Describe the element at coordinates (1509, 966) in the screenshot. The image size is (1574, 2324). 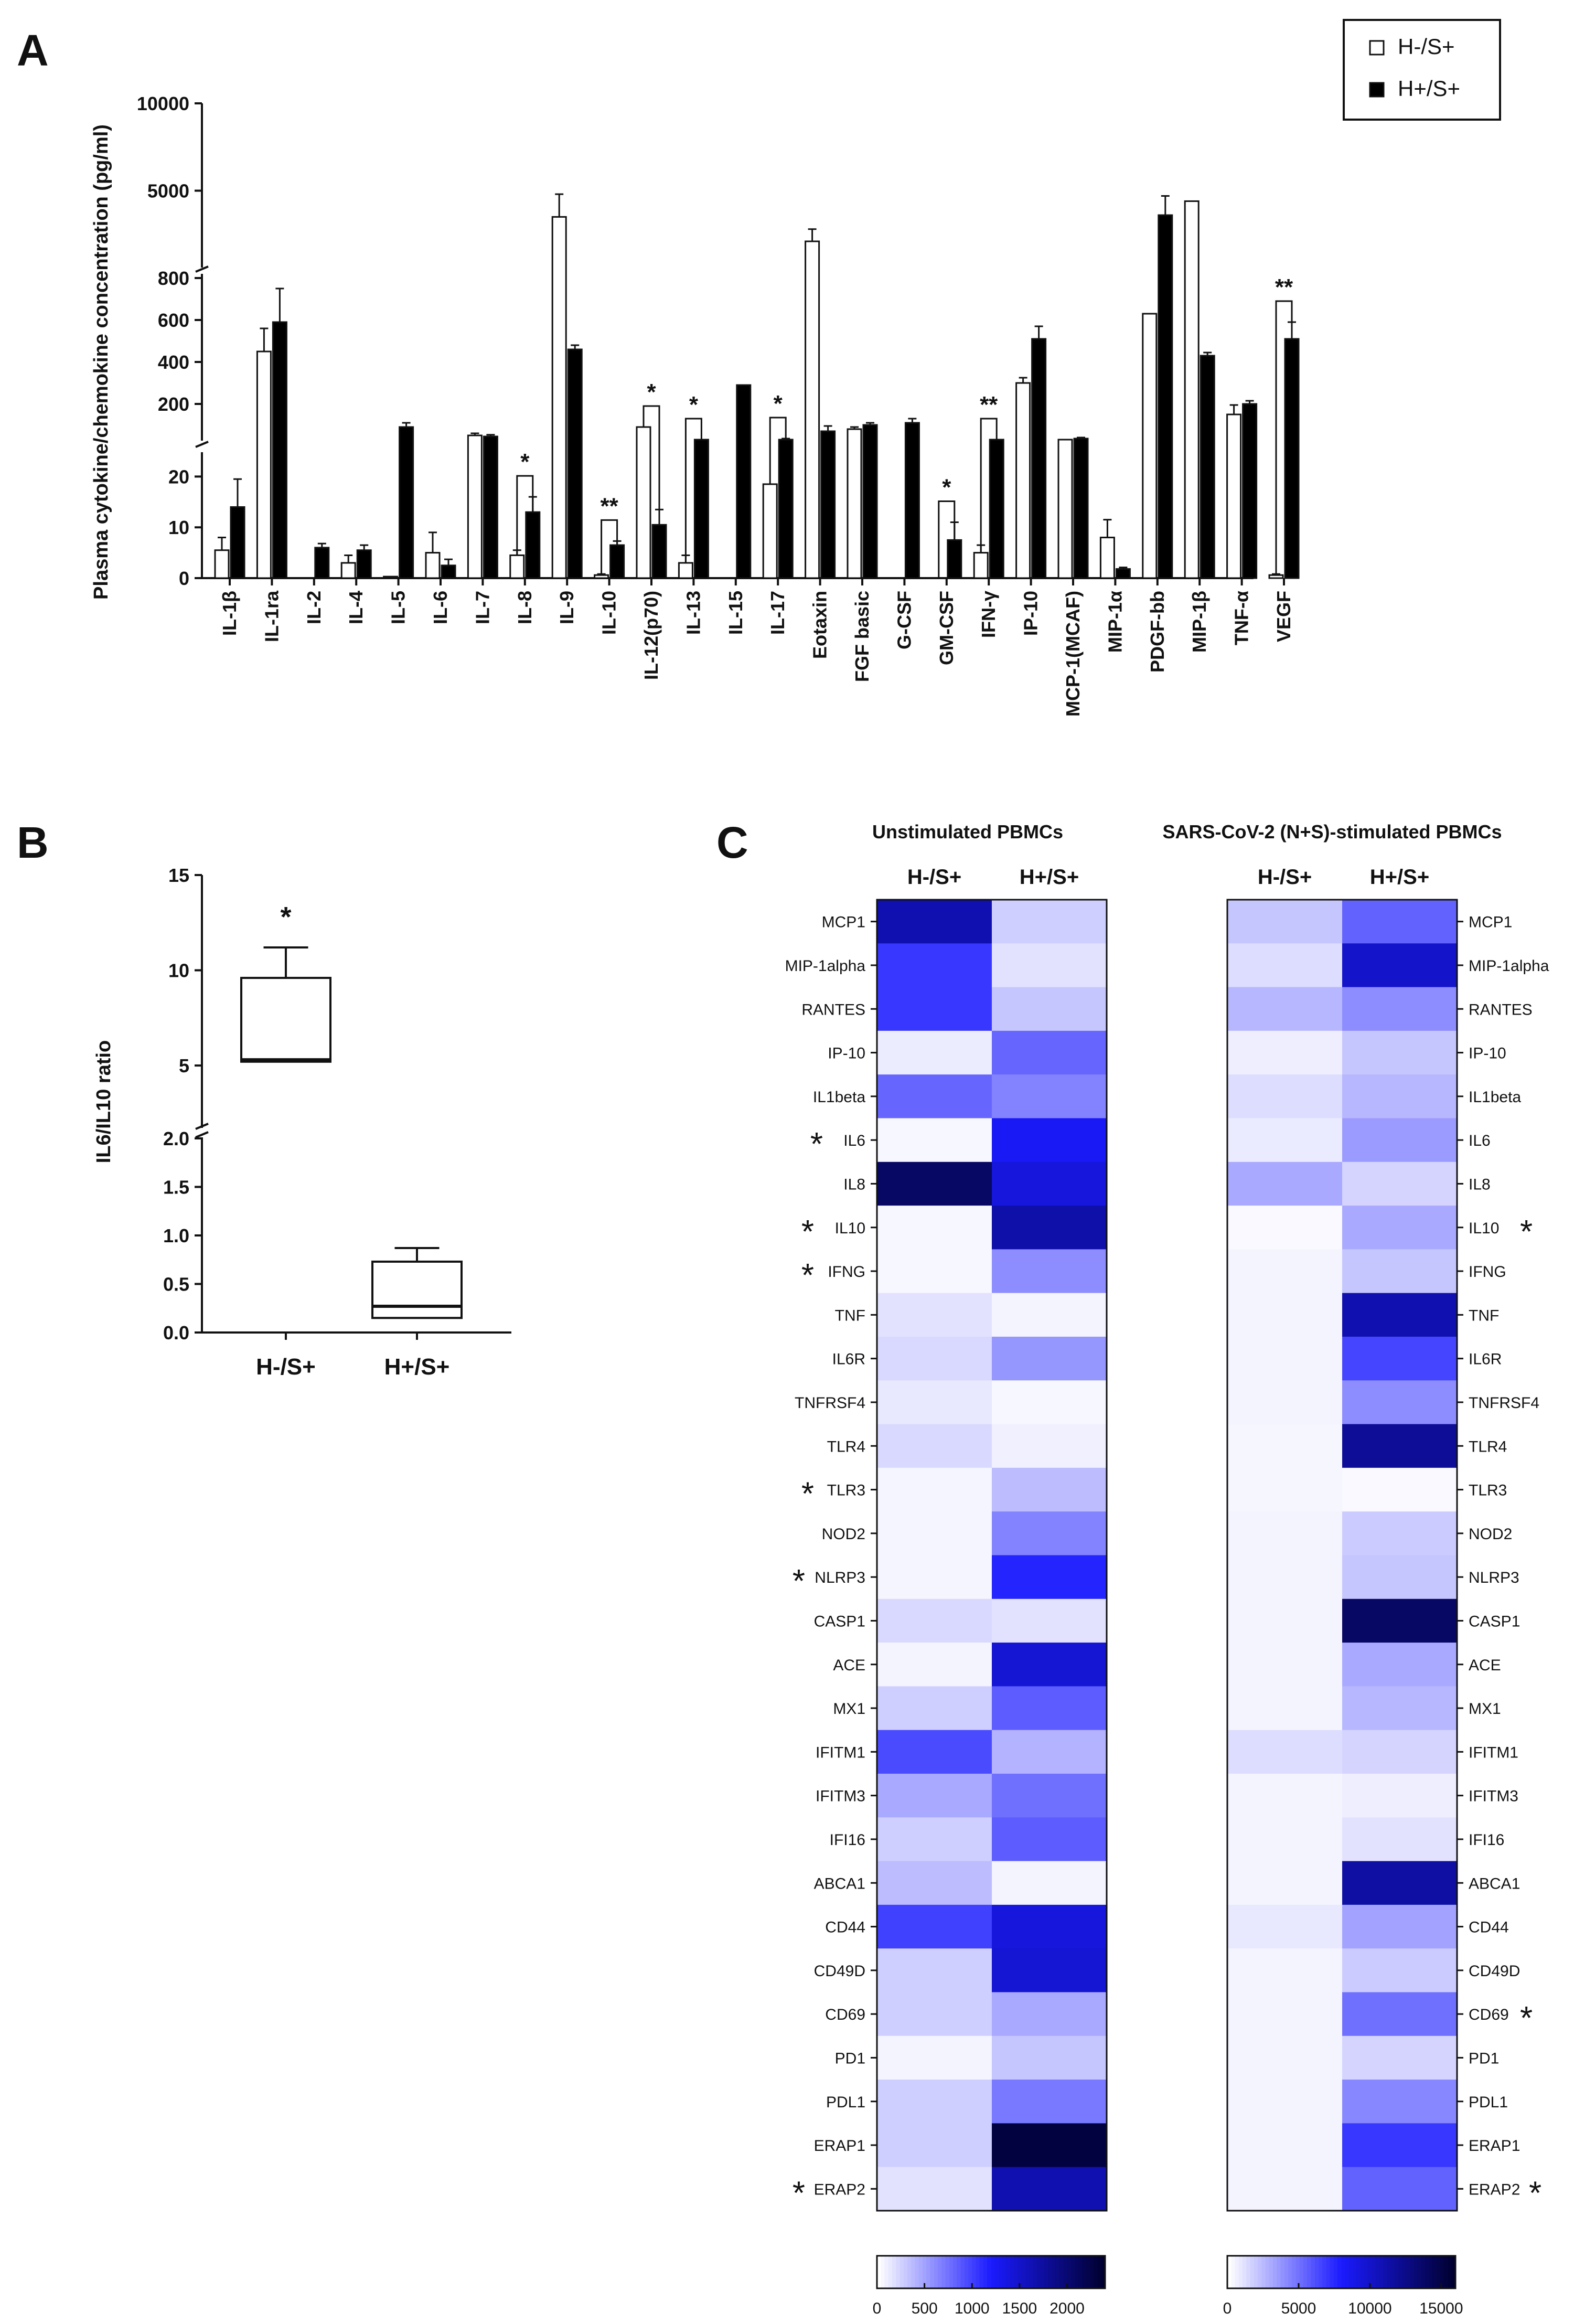
I see `heatmap-row-label: MIP-1alpha` at that location.